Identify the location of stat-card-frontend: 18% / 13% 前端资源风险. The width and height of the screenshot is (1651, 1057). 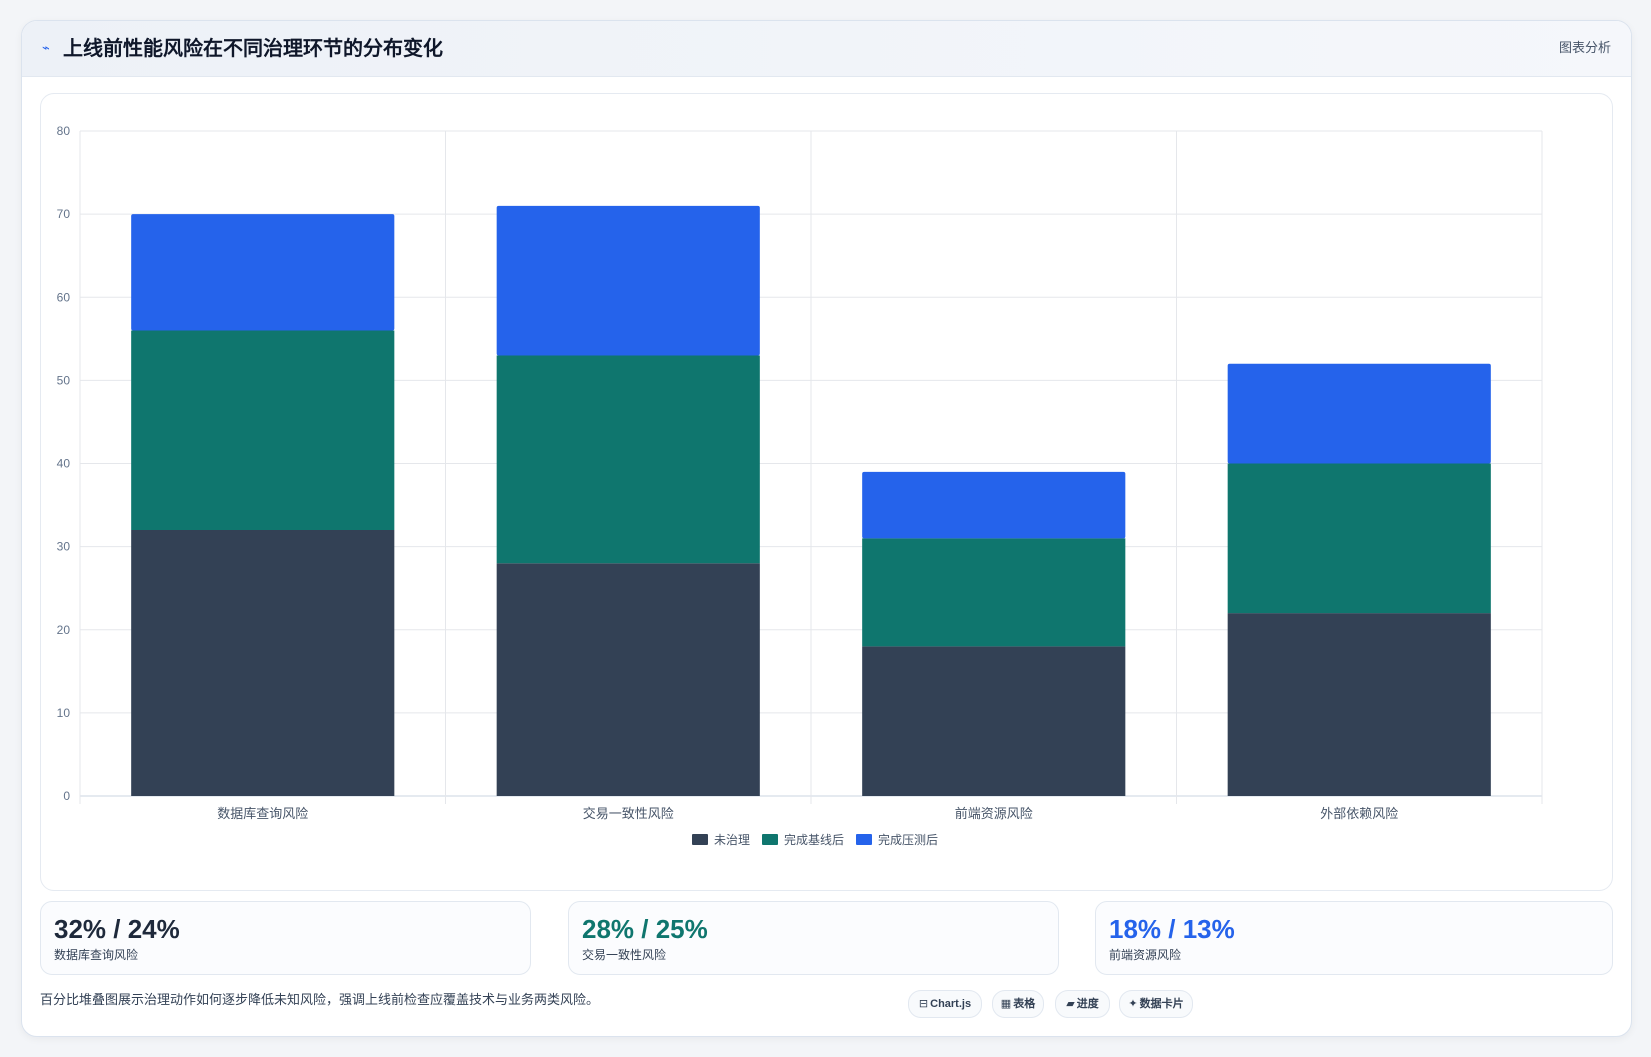
(1354, 938).